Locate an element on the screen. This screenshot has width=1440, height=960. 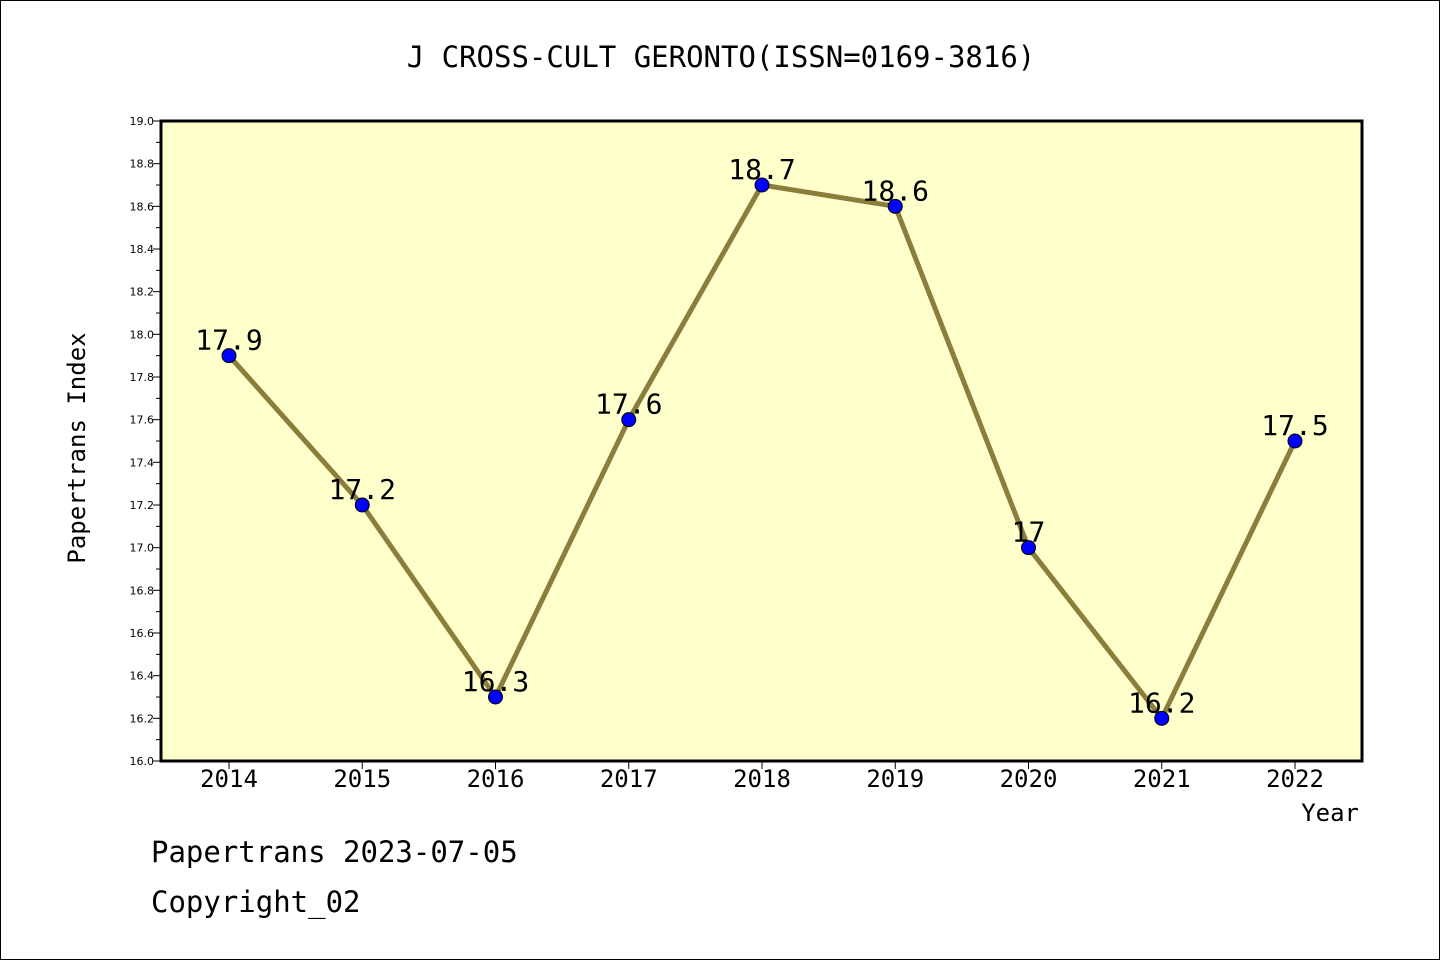
data-label: 17.9 is located at coordinates (228, 340).